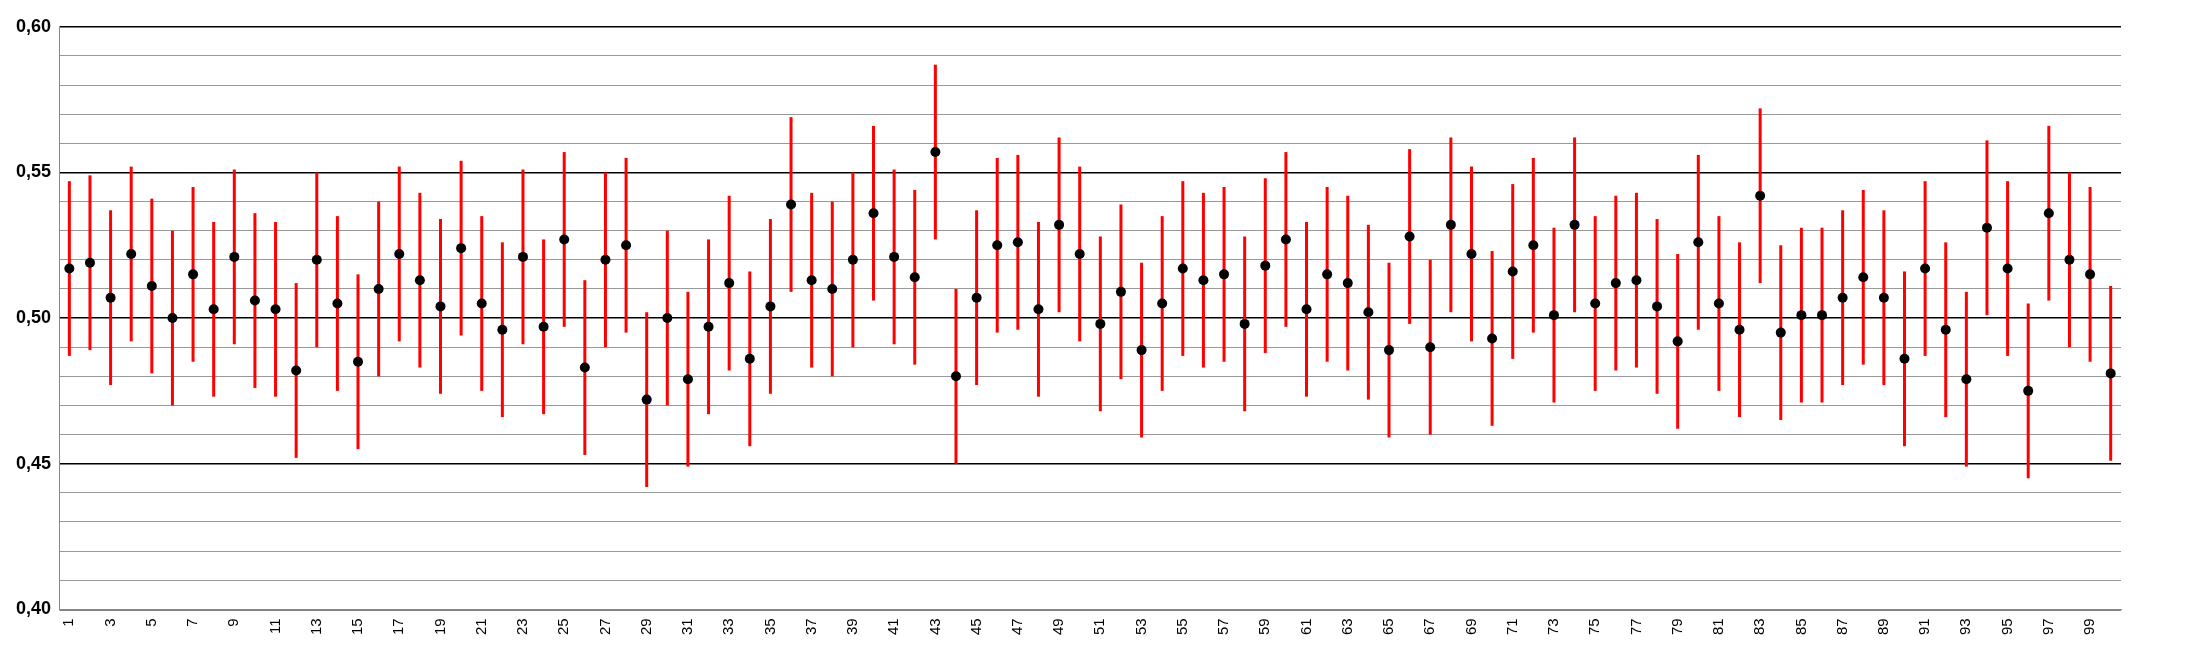 This screenshot has width=2209, height=646. What do you see at coordinates (1264, 626) in the screenshot?
I see `x-tick-label: 59` at bounding box center [1264, 626].